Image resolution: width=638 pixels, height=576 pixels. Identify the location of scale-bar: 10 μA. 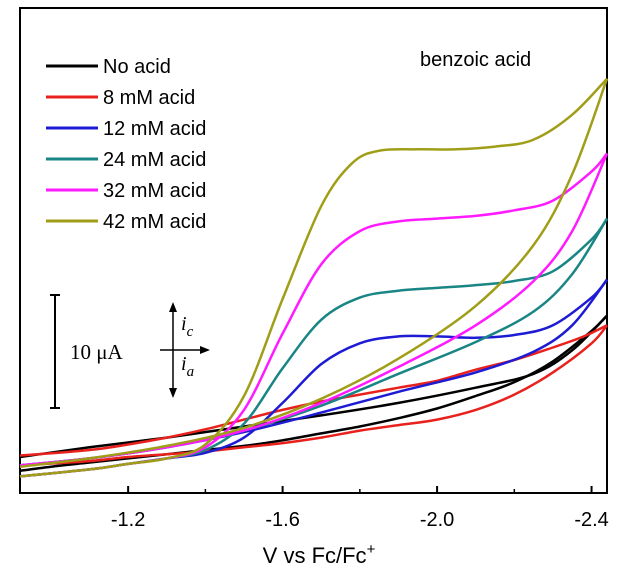
(87, 351).